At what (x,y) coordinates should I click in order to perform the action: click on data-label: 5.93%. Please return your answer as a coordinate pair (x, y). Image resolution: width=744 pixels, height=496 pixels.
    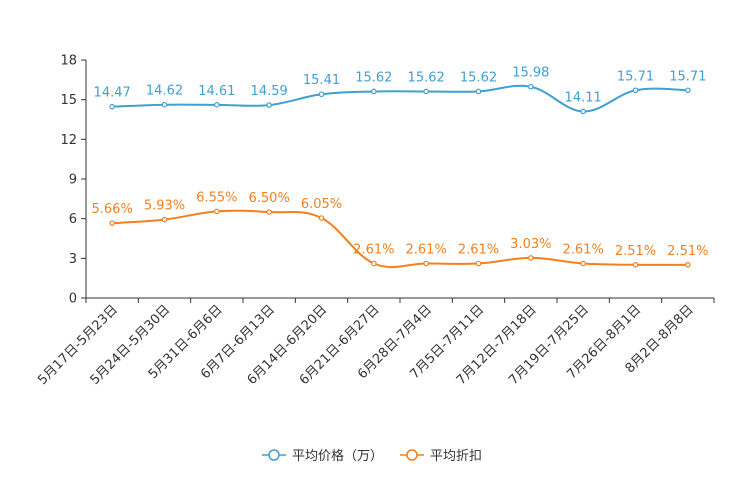
    Looking at the image, I should click on (164, 206).